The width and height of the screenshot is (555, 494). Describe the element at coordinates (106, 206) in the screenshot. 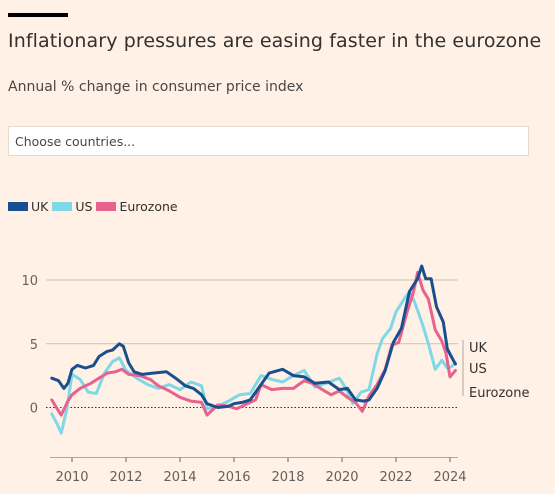

I see `legend-swatch-eurozone` at that location.